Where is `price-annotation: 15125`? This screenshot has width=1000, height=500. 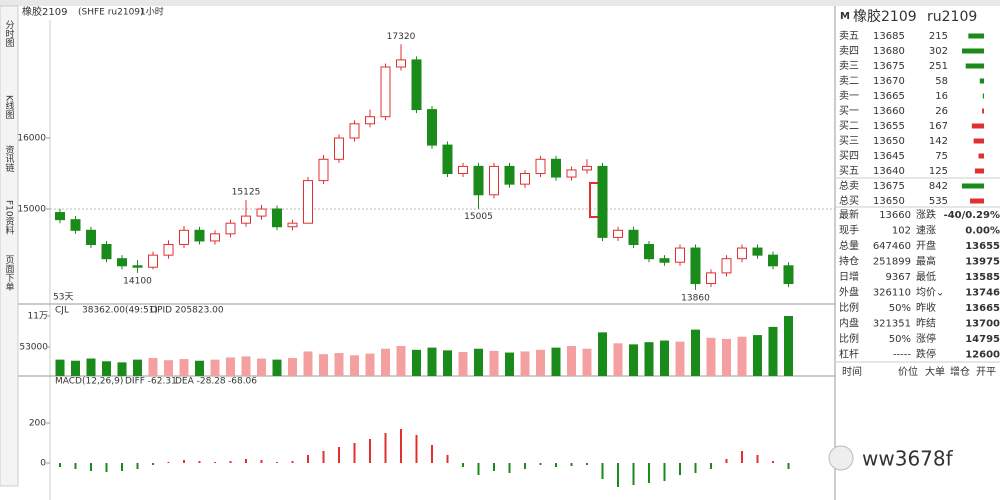
price-annotation: 15125 is located at coordinates (246, 193).